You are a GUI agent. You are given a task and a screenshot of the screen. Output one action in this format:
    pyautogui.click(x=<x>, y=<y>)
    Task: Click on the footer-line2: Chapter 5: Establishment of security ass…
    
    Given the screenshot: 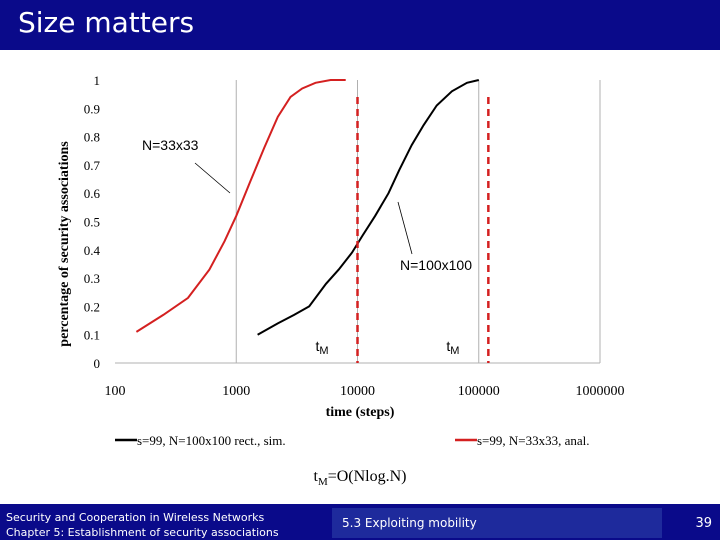 What is the action you would take?
    pyautogui.click(x=142, y=532)
    